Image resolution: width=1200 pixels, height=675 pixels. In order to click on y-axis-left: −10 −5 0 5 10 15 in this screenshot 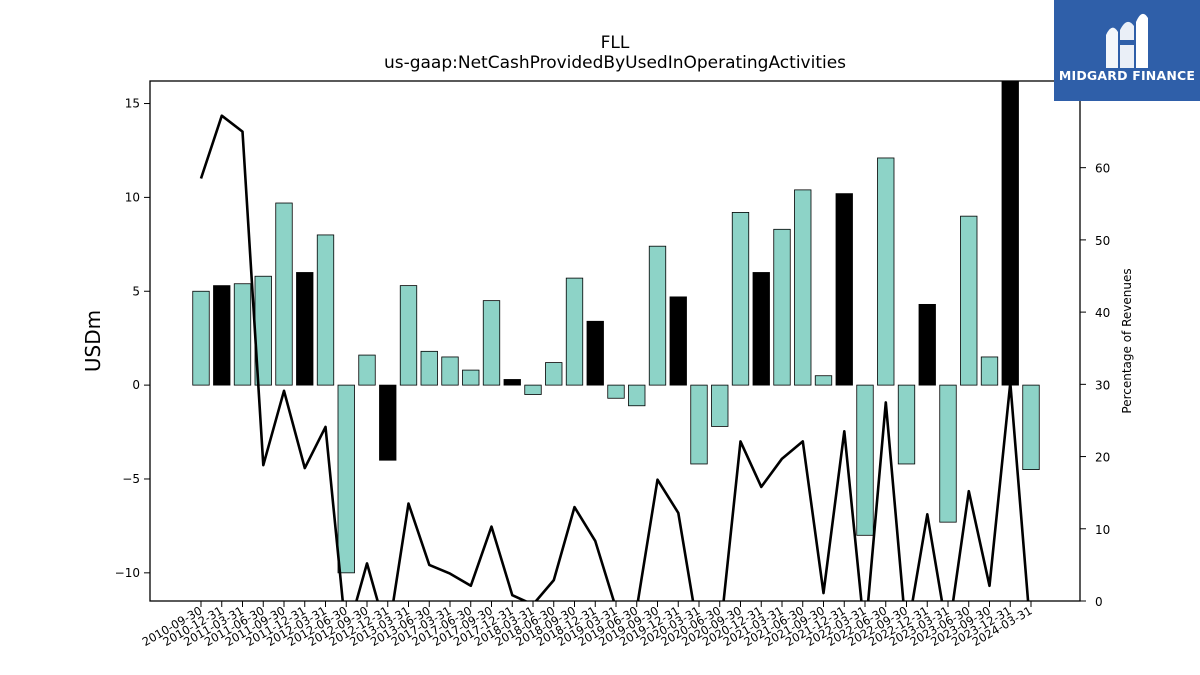, I will do `click(132, 338)`.